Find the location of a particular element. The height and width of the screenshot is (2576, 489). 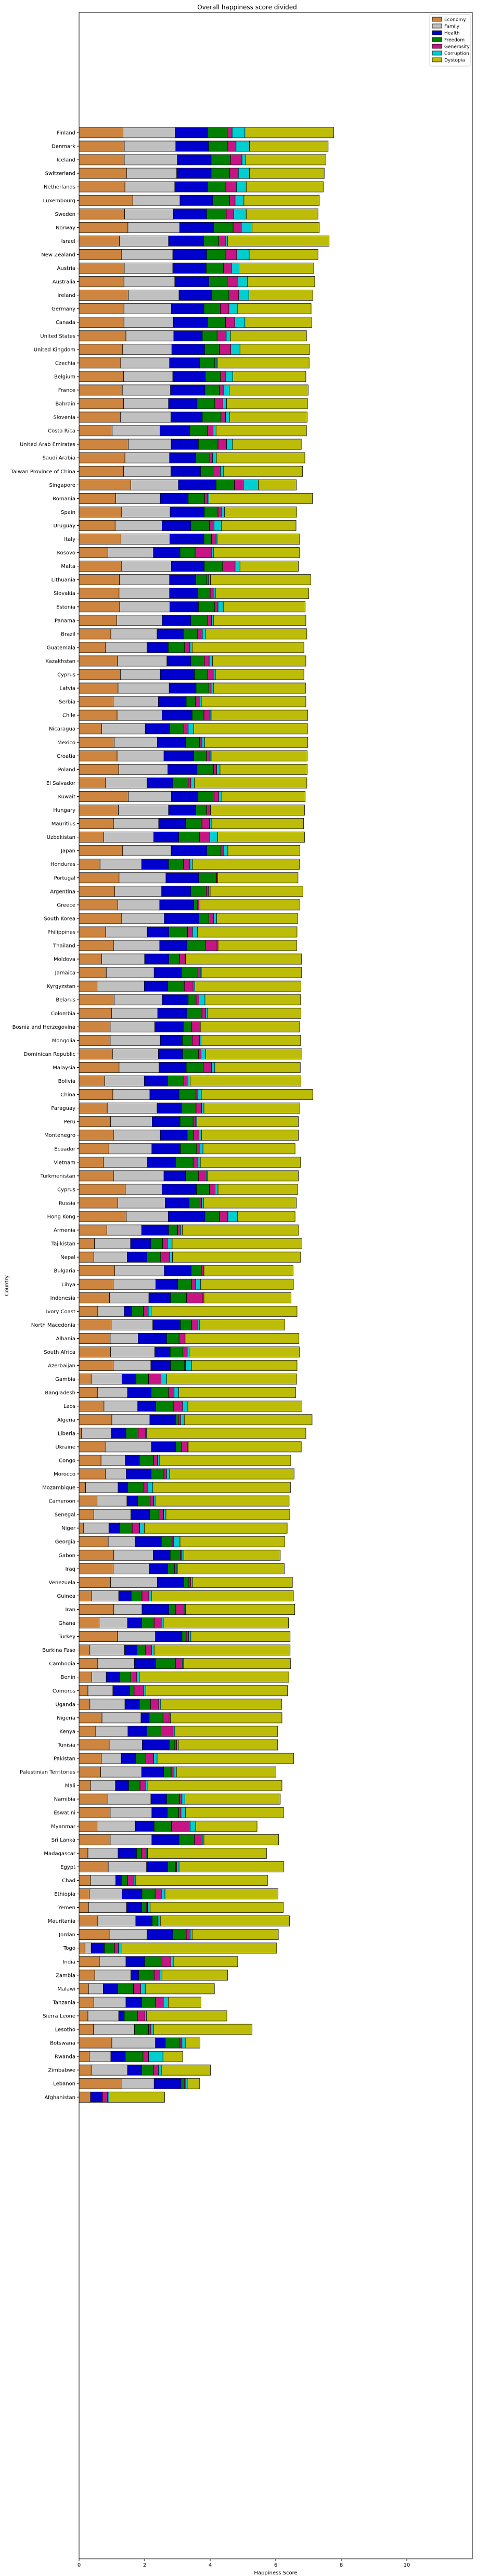

y-tick-label: El Salvador is located at coordinates (61, 783).